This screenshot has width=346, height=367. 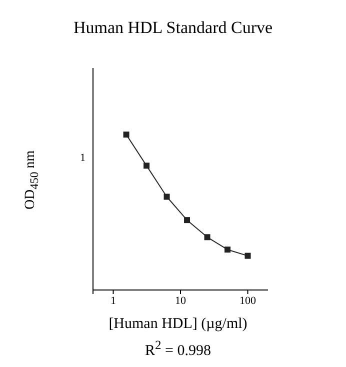 What do you see at coordinates (178, 349) in the screenshot?
I see `text: R$^{2}$ = 0.998` at bounding box center [178, 349].